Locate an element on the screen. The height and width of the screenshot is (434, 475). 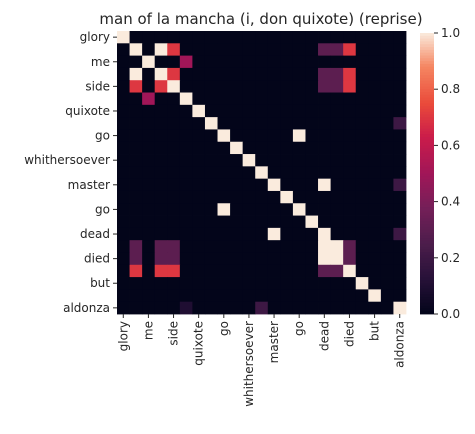
x-tick-label: me is located at coordinates (148, 330).